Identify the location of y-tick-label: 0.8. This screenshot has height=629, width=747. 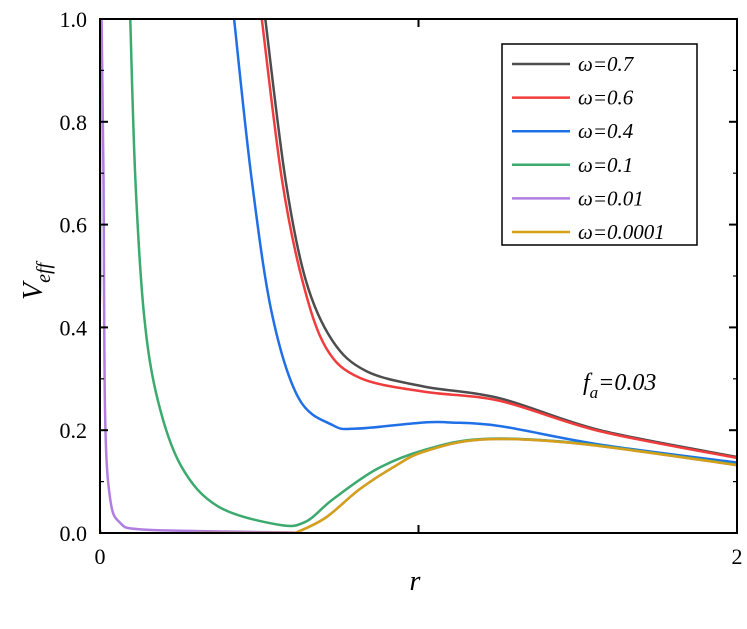
(74, 122).